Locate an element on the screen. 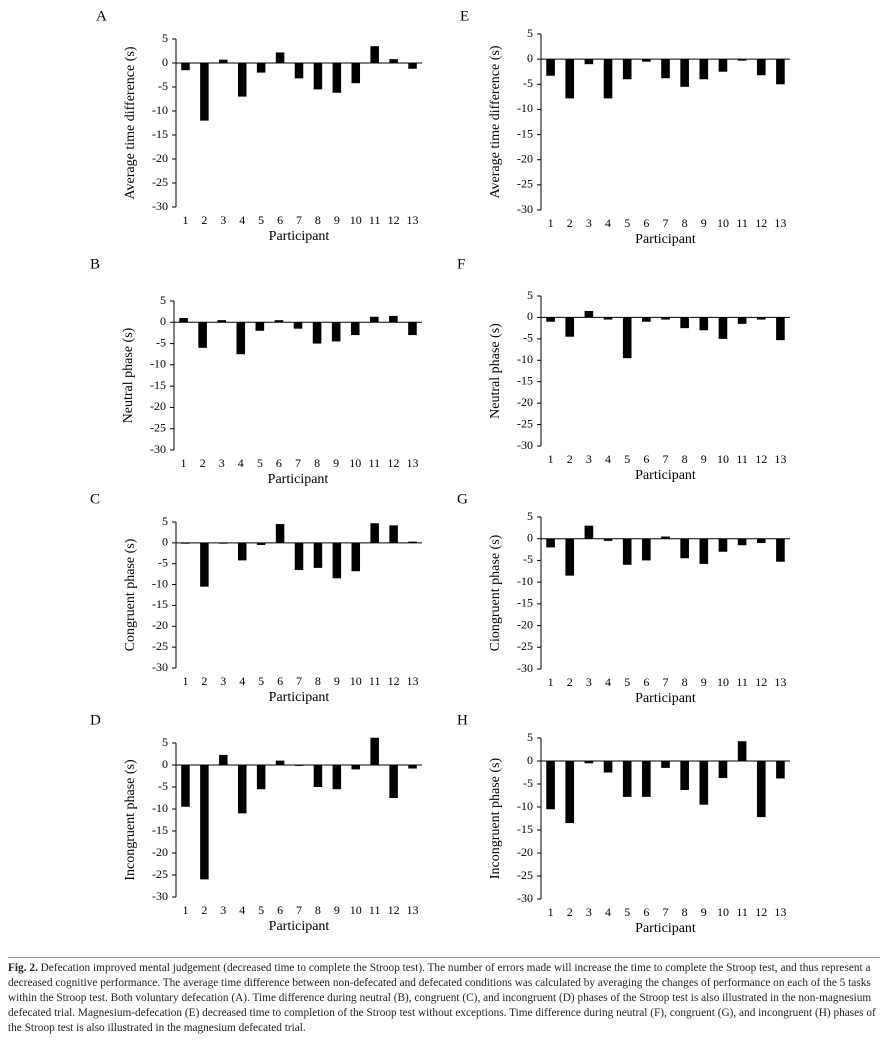  panel-label: H is located at coordinates (462, 720).